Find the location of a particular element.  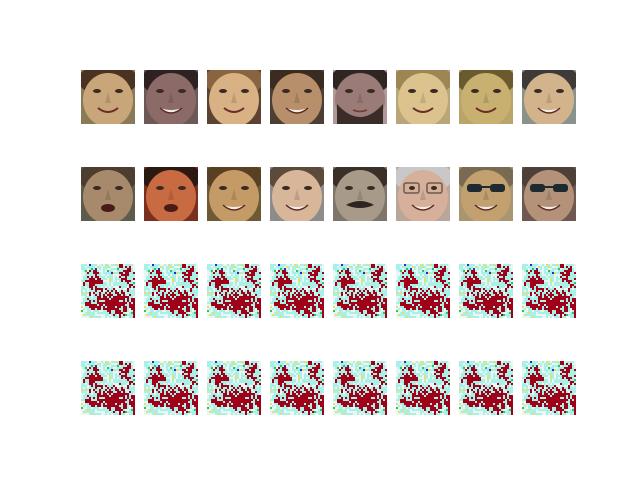

face-photo-2-5-image is located at coordinates (360, 194).